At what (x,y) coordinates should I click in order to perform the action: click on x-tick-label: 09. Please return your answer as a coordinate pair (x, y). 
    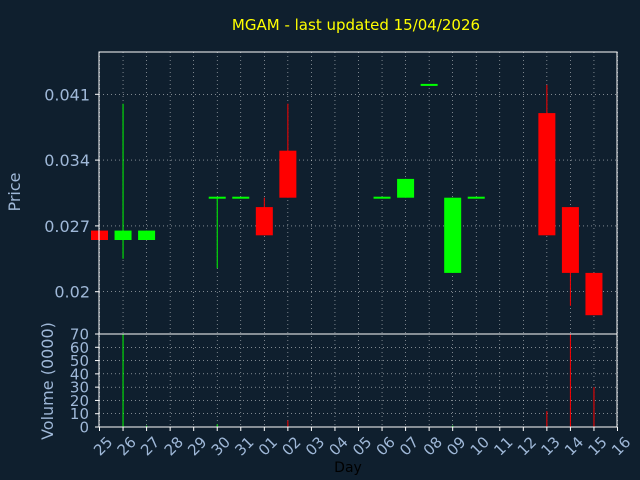
    Looking at the image, I should click on (456, 446).